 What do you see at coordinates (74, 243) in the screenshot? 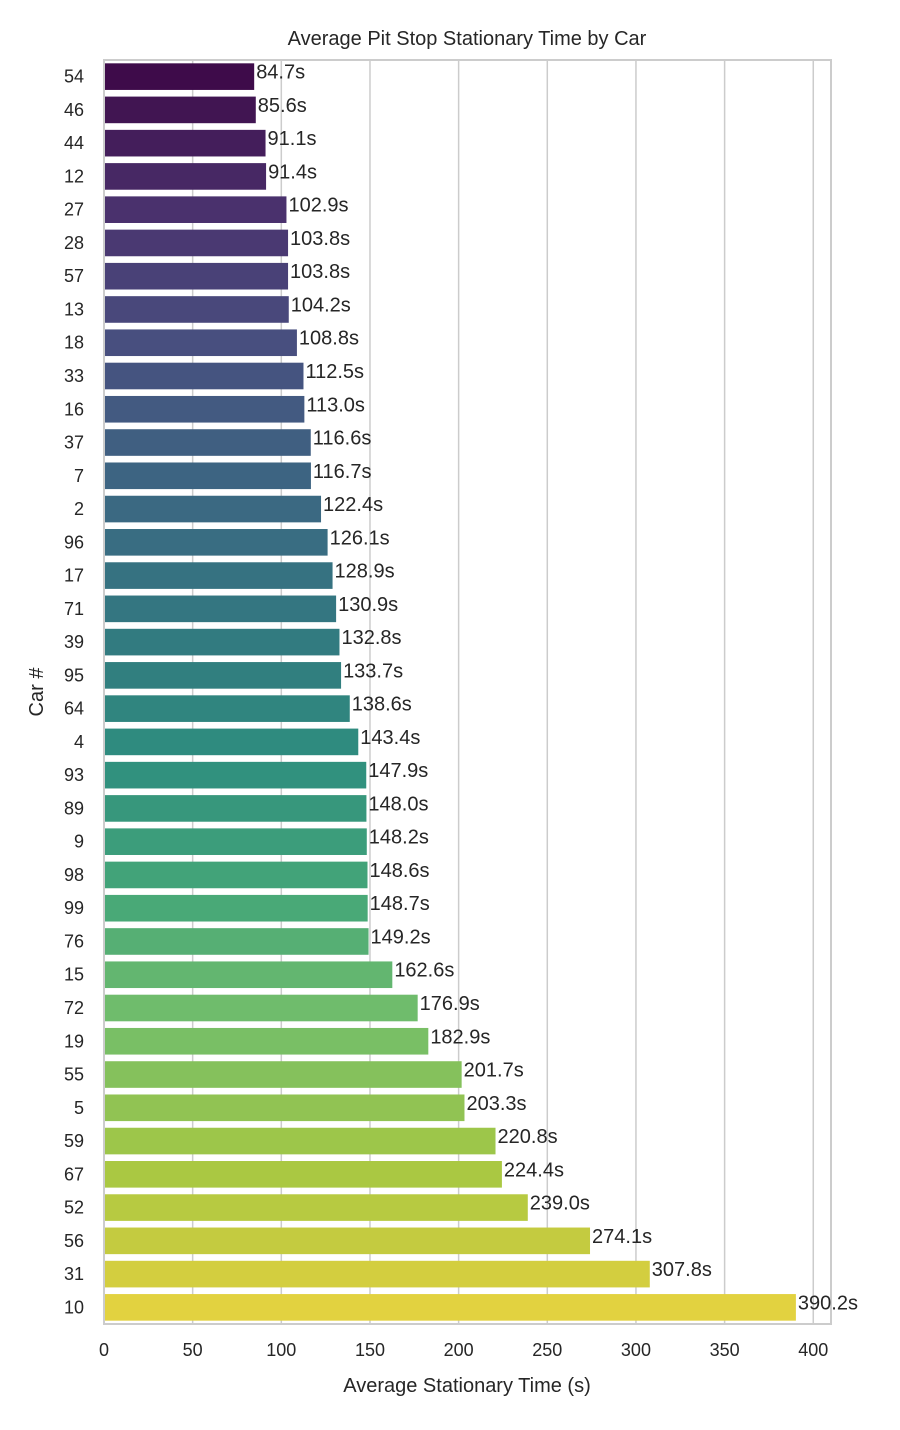
I see `y-tick-label: 28` at bounding box center [74, 243].